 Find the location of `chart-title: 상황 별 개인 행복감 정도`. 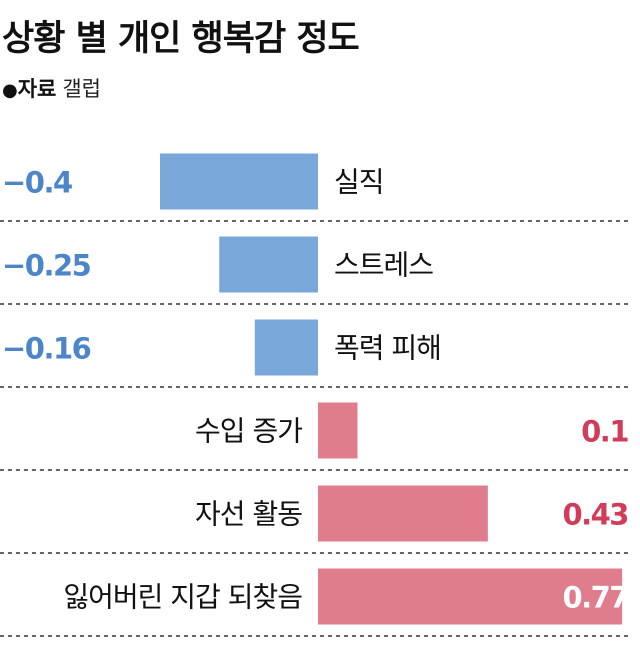

chart-title: 상황 별 개인 행복감 정도 is located at coordinates (181, 39).